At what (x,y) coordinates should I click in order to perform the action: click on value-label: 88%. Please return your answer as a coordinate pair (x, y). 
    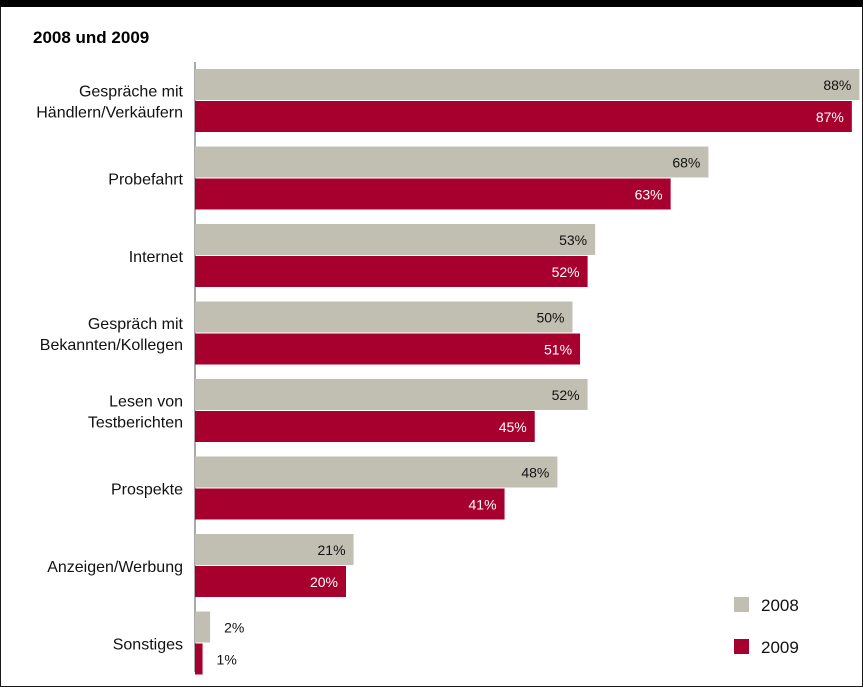
    Looking at the image, I should click on (837, 85).